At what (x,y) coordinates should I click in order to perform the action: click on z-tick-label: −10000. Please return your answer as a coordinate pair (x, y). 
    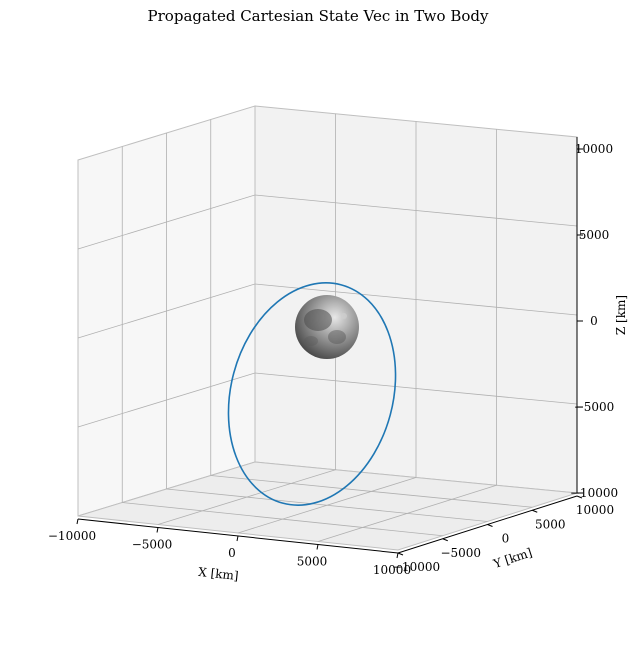
    Looking at the image, I should click on (594, 493).